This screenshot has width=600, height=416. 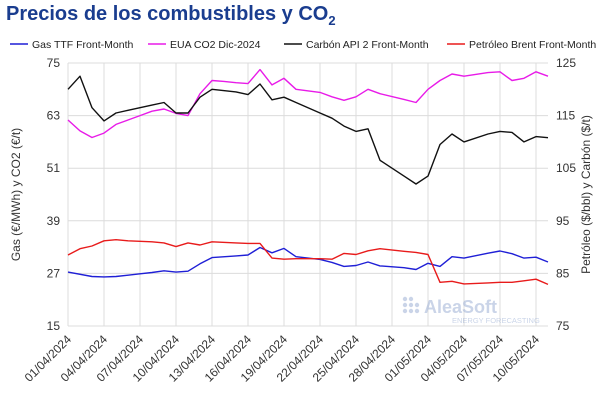 I want to click on logo-mark-icon, so click(x=411, y=305).